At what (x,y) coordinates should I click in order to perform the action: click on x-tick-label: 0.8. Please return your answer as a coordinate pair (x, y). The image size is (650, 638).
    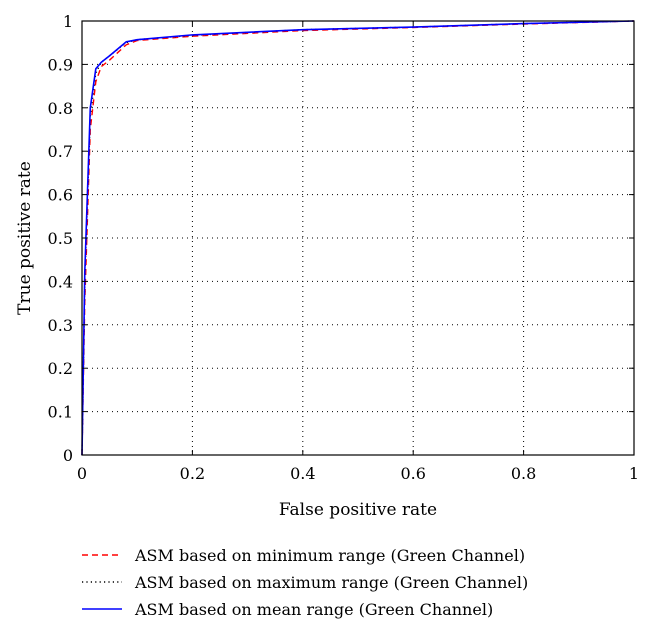
    Looking at the image, I should click on (523, 473).